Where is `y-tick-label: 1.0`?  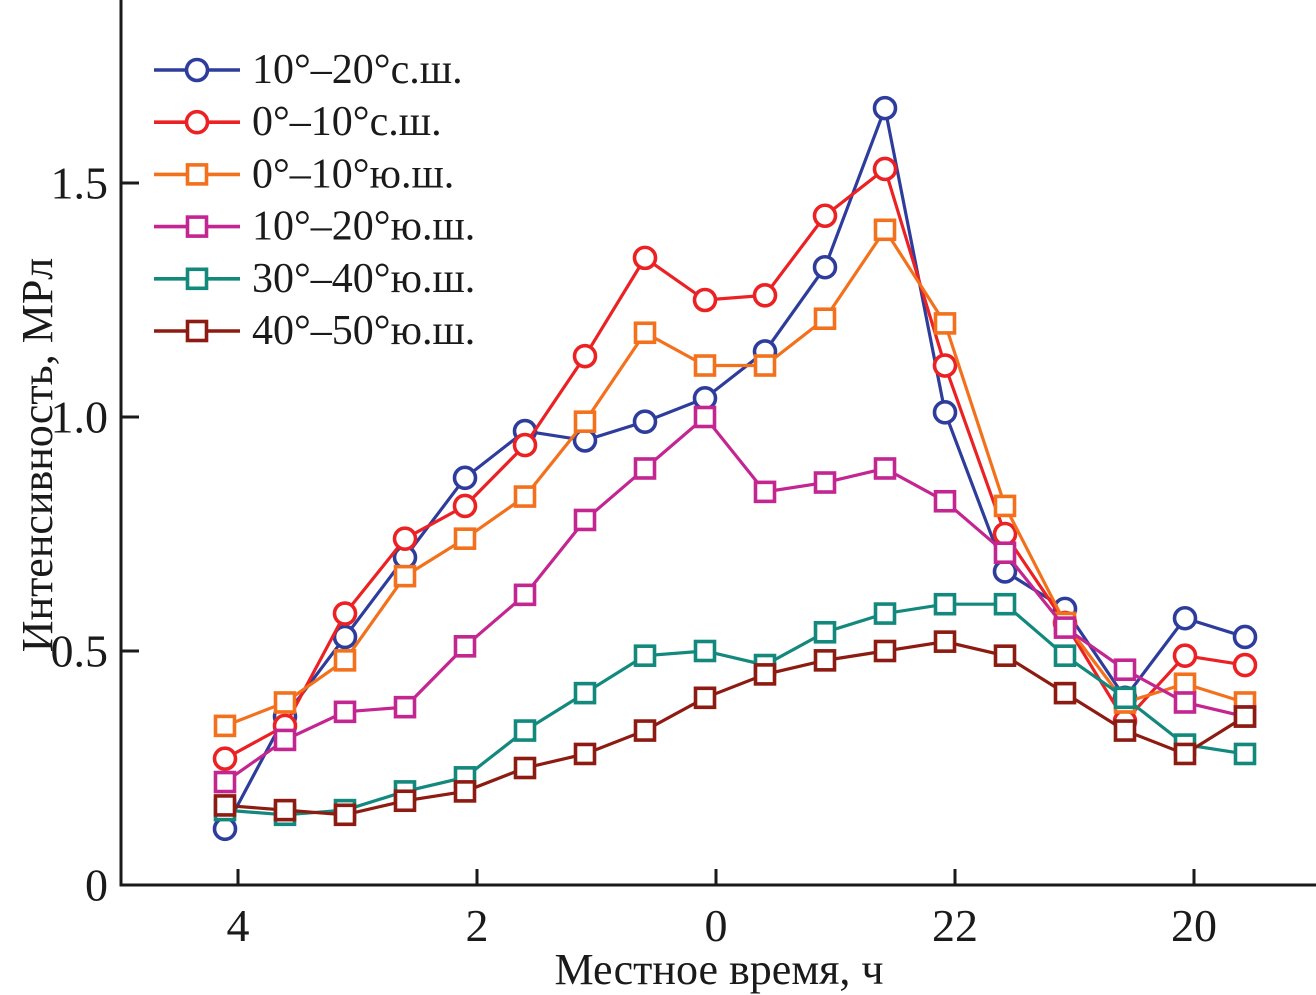 y-tick-label: 1.0 is located at coordinates (80, 417).